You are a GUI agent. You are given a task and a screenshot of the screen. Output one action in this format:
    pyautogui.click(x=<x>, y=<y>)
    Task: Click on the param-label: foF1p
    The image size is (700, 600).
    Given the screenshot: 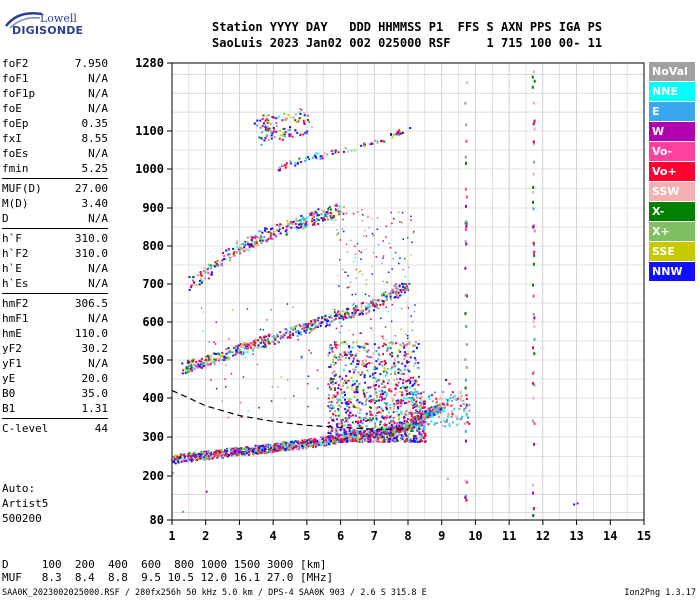 What is the action you would take?
    pyautogui.click(x=19, y=93)
    